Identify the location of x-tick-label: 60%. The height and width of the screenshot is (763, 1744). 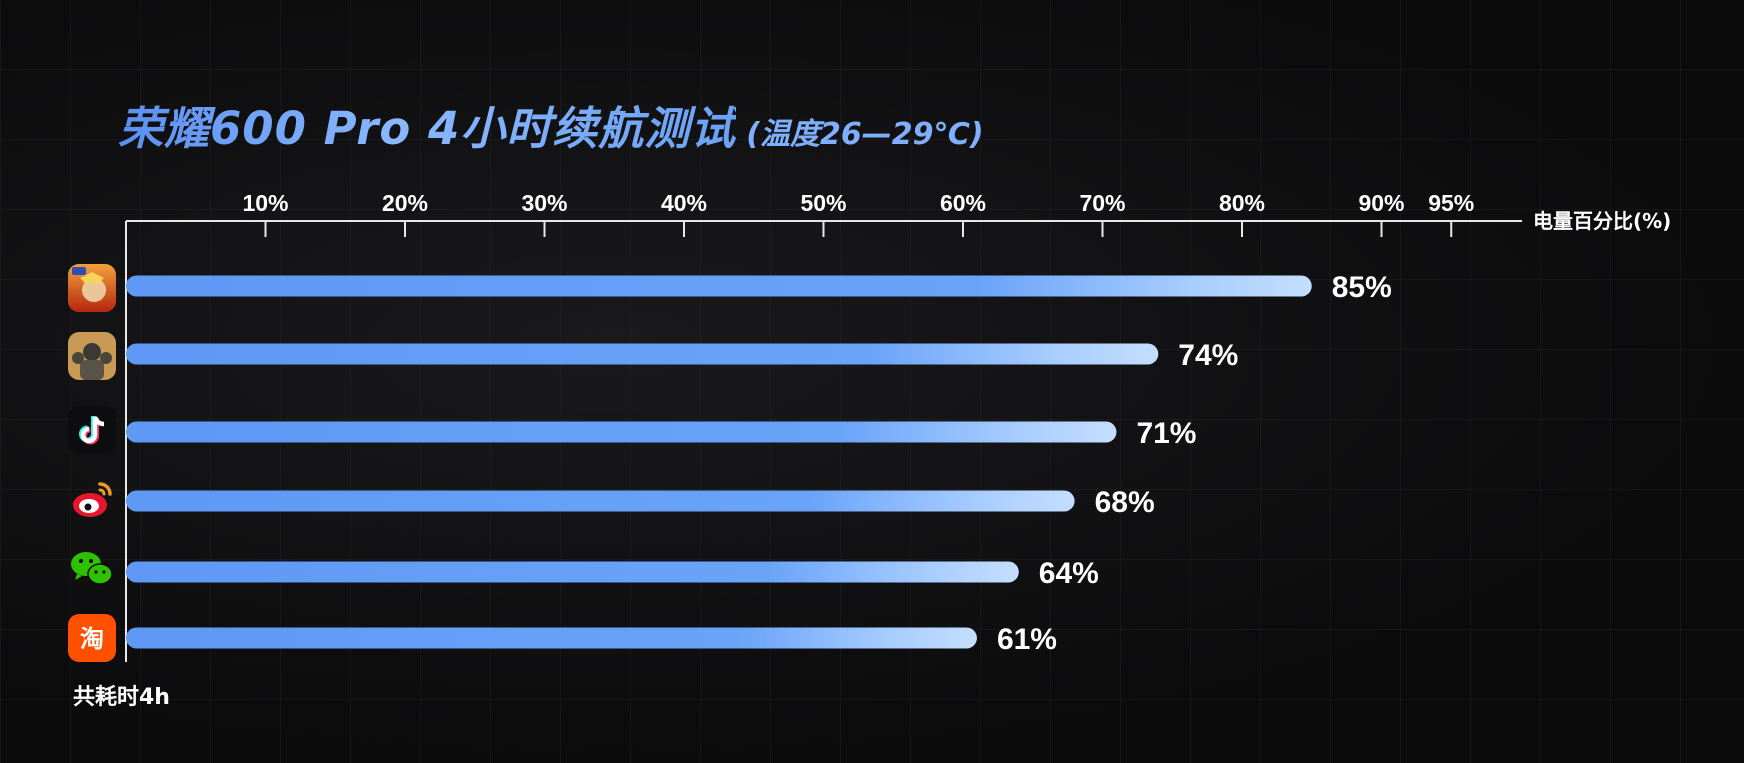
(963, 203).